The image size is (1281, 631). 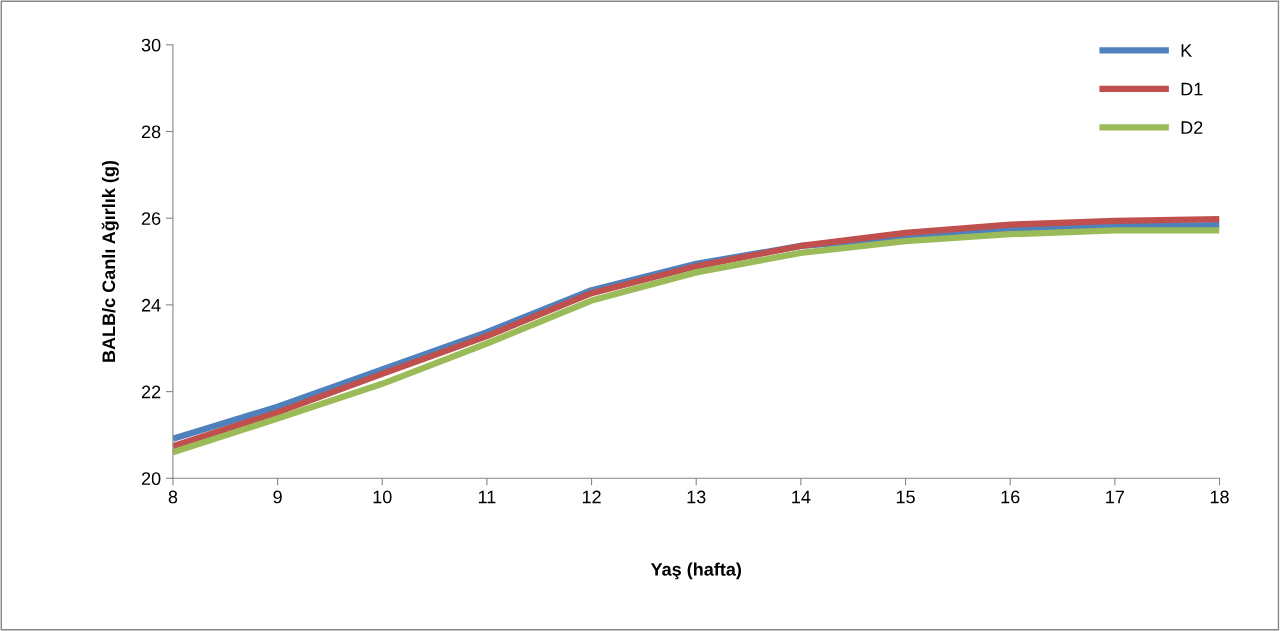 I want to click on x-tick-label: 14, so click(x=801, y=497).